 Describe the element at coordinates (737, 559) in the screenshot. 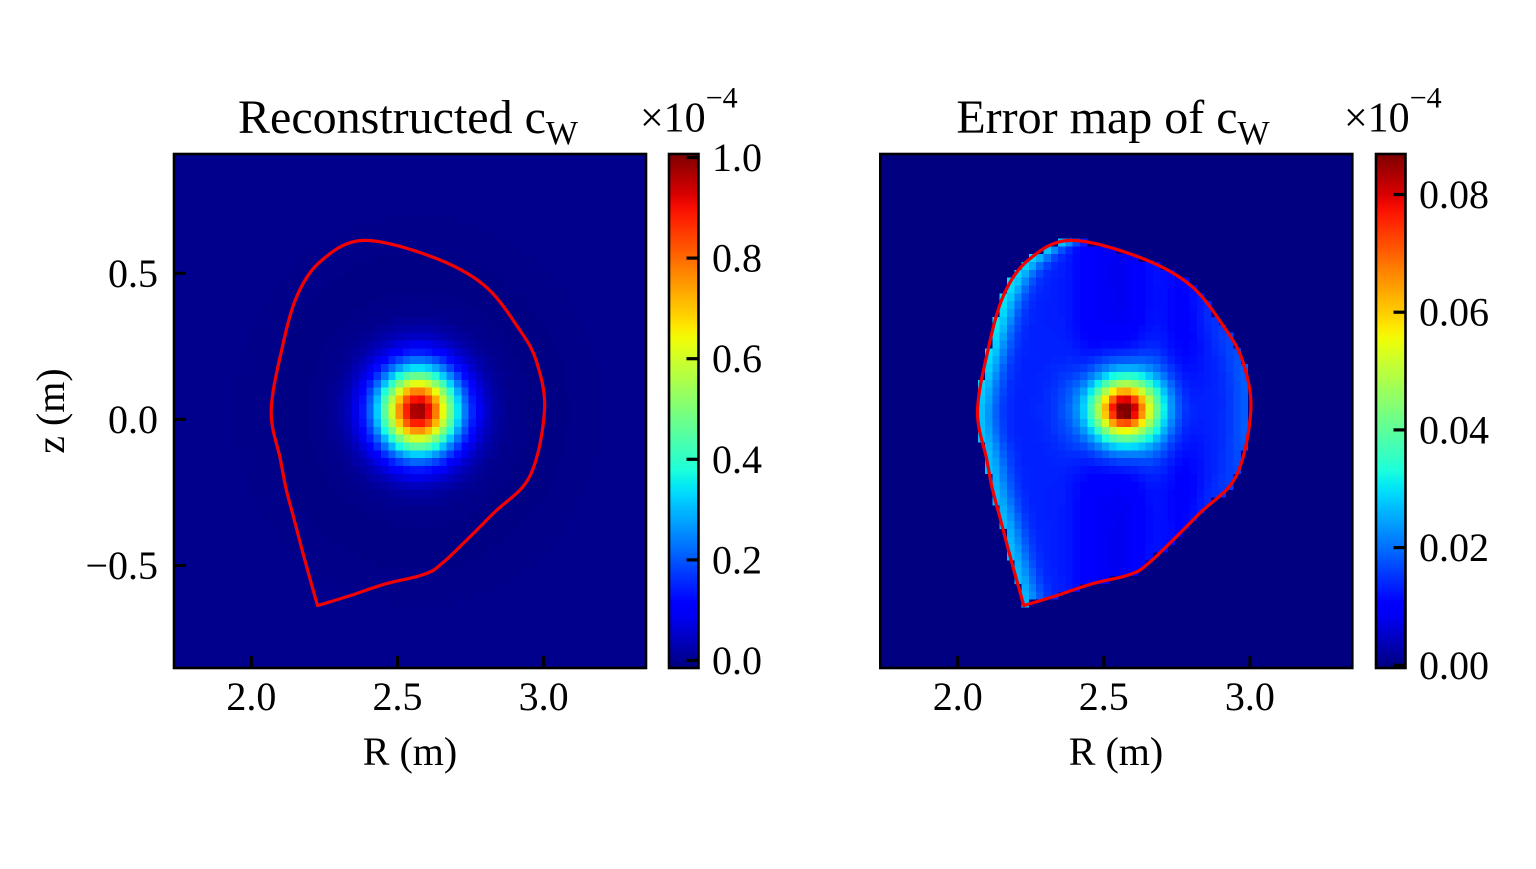

I see `svg-text: 0.2` at that location.